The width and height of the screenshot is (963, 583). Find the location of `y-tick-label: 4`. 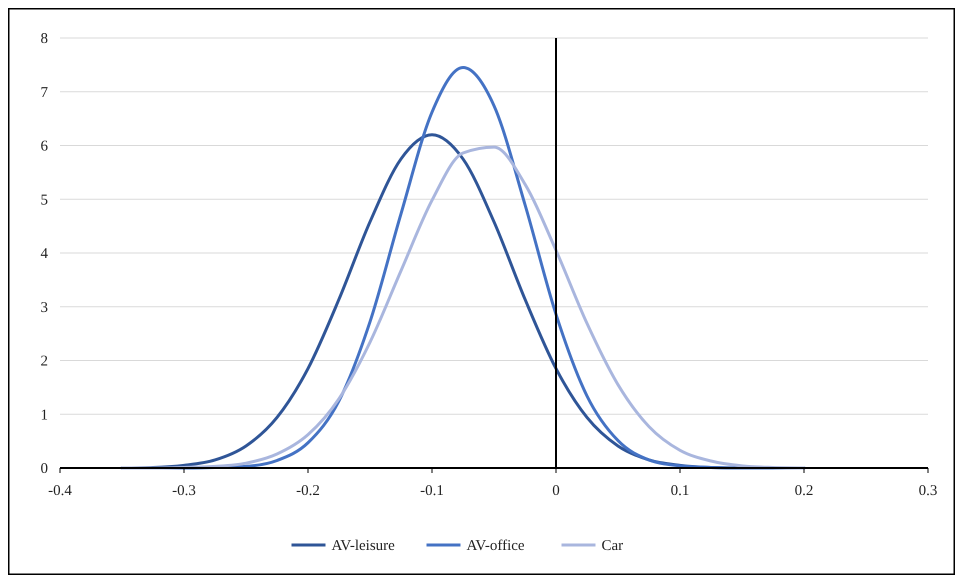

y-tick-label: 4 is located at coordinates (44, 254).